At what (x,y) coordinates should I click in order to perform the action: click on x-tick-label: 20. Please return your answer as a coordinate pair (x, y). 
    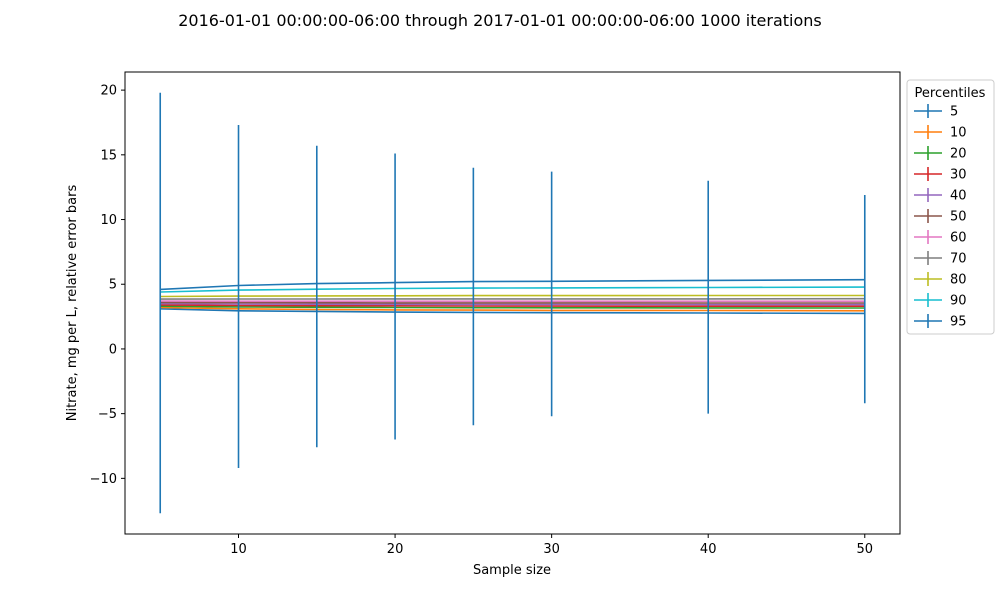
    Looking at the image, I should click on (395, 549).